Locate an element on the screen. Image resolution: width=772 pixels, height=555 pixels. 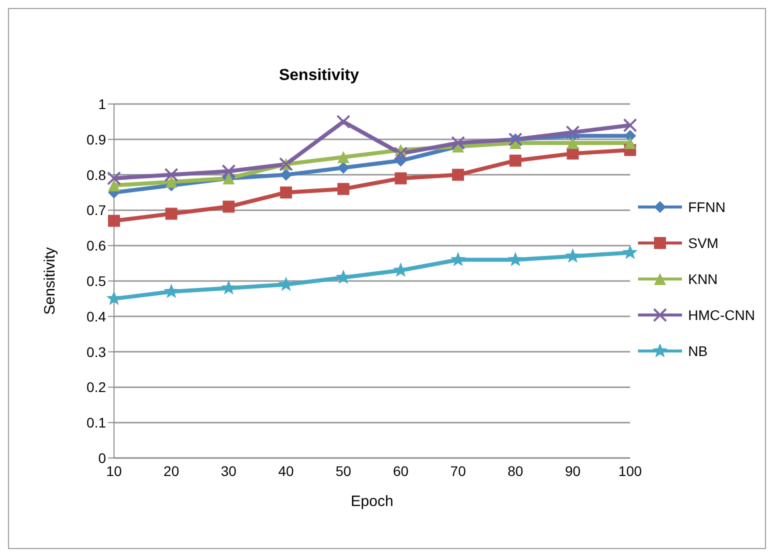
y-tick-label: 0.2 is located at coordinates (96, 387).